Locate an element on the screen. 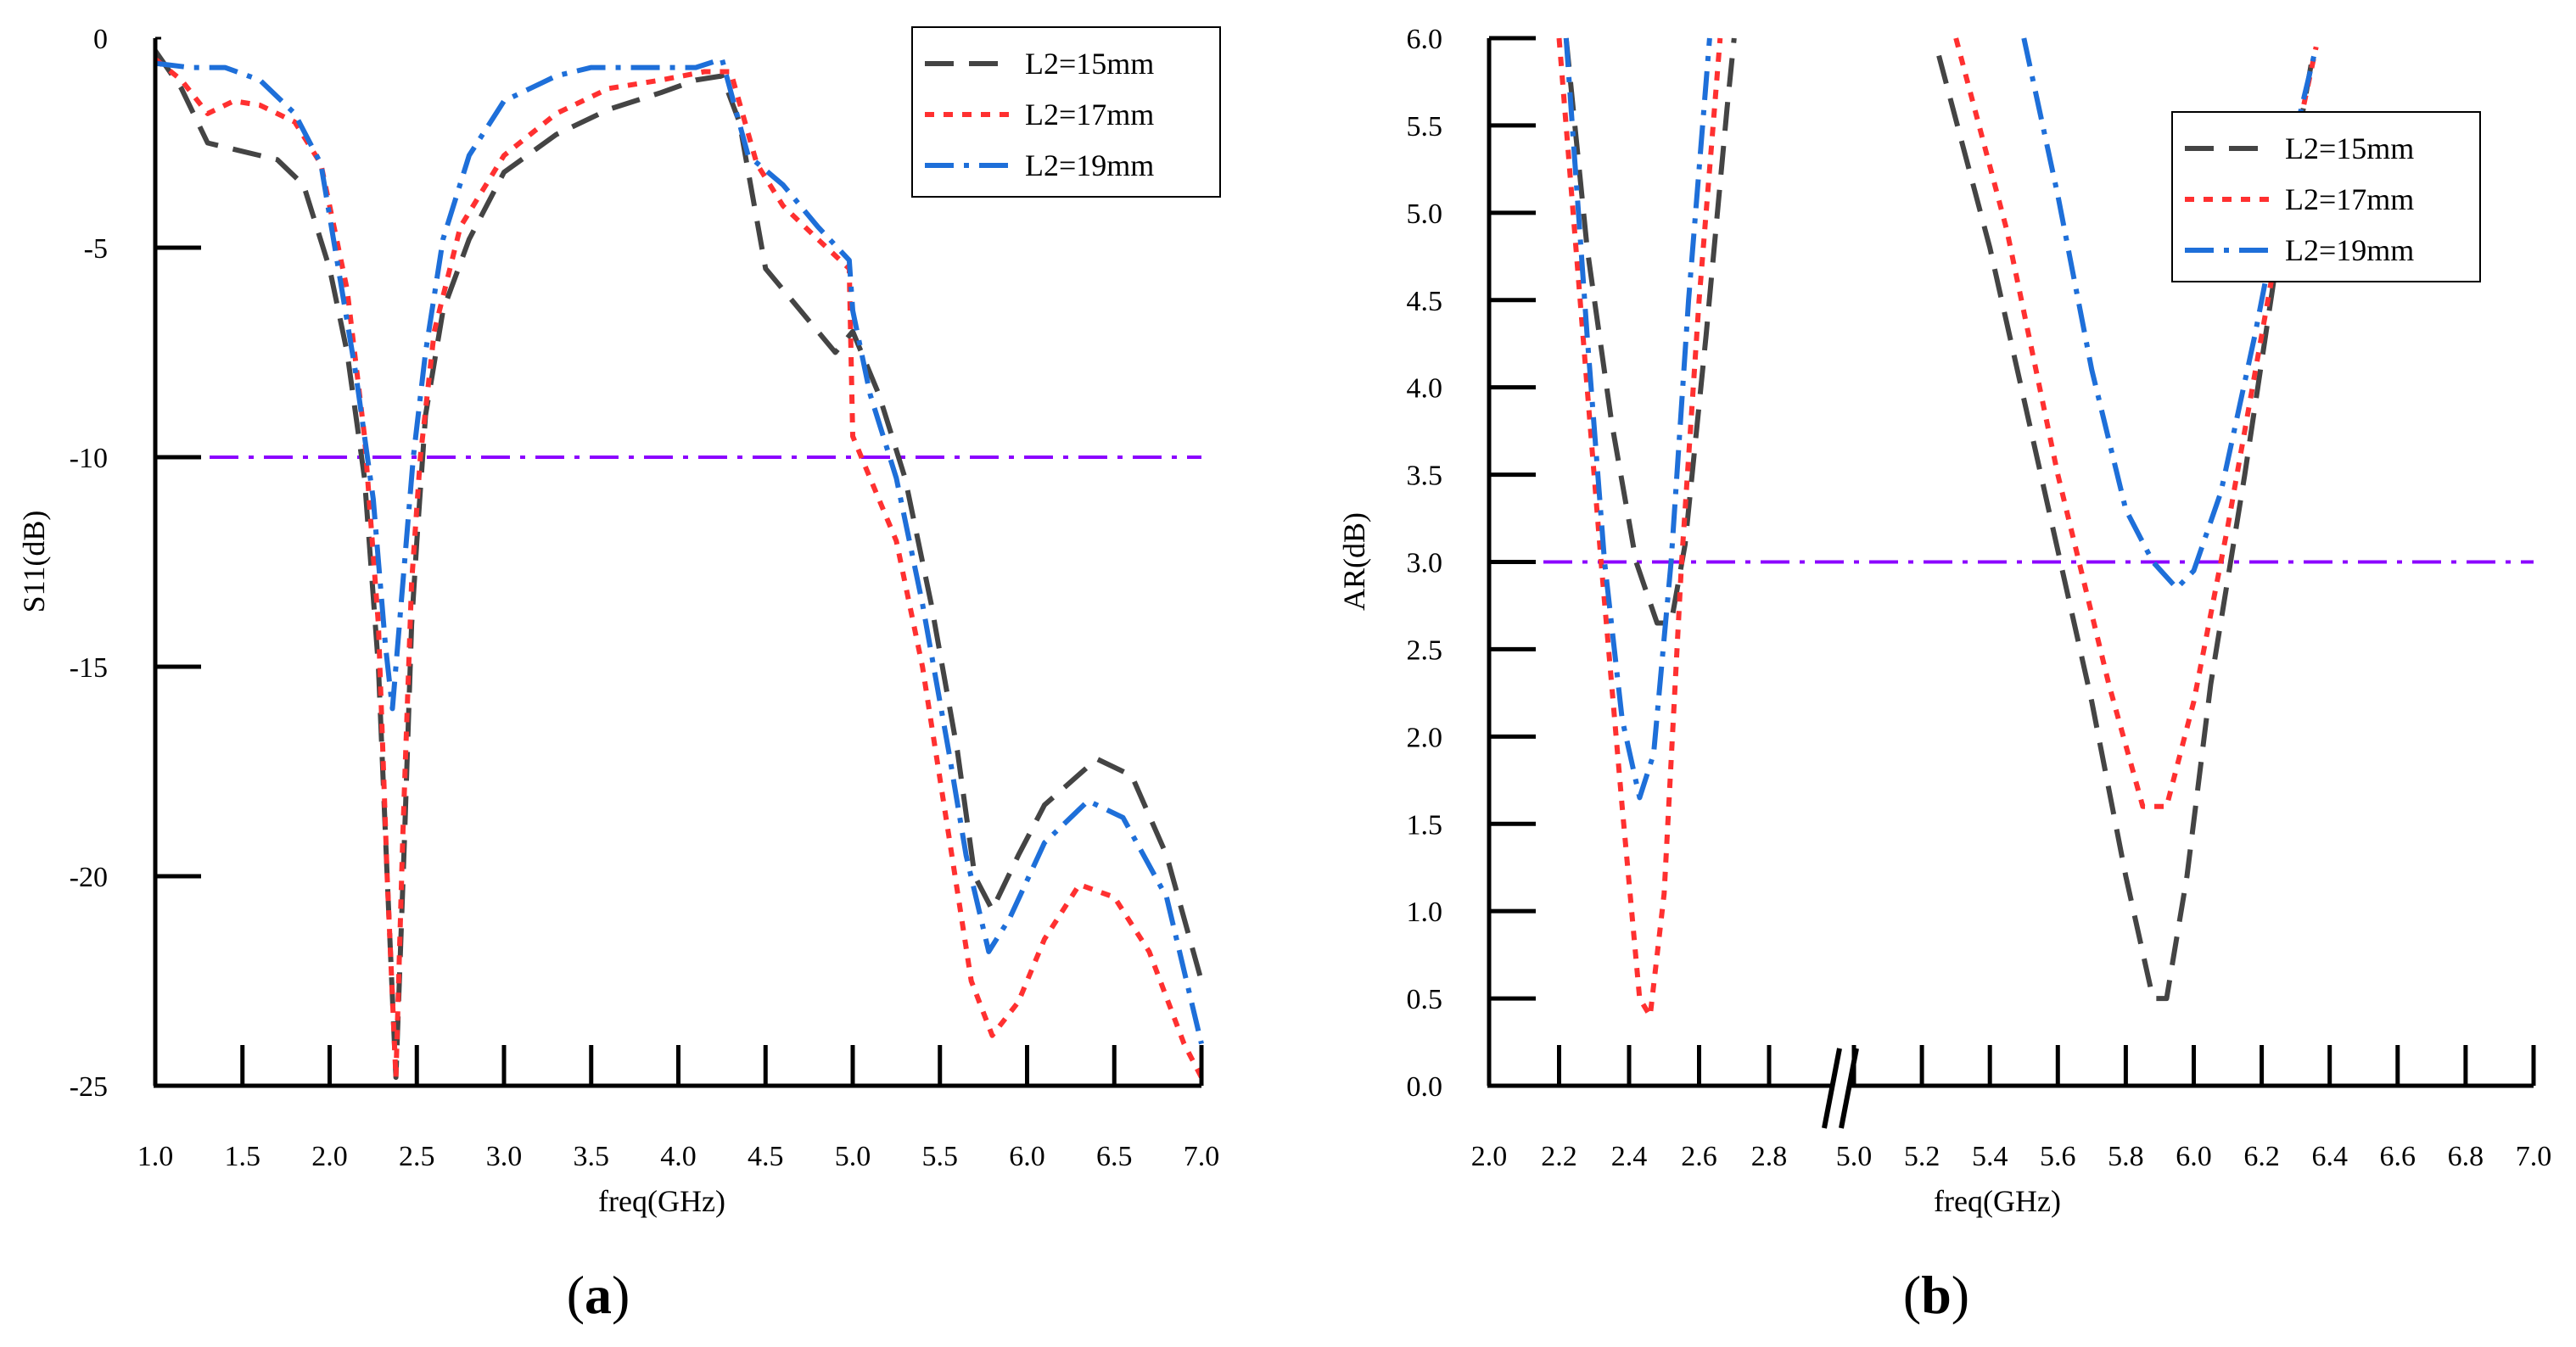 The height and width of the screenshot is (1347, 2576). y-tick-label-b: 0.5 is located at coordinates (1425, 999).